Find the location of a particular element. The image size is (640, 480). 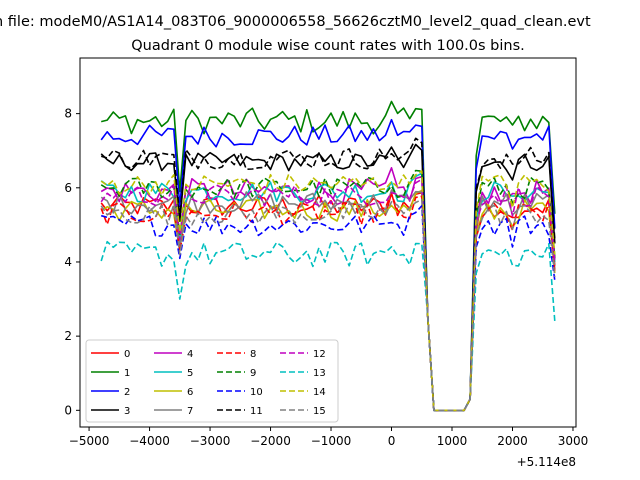

legend-label-2: 2 is located at coordinates (127, 392).